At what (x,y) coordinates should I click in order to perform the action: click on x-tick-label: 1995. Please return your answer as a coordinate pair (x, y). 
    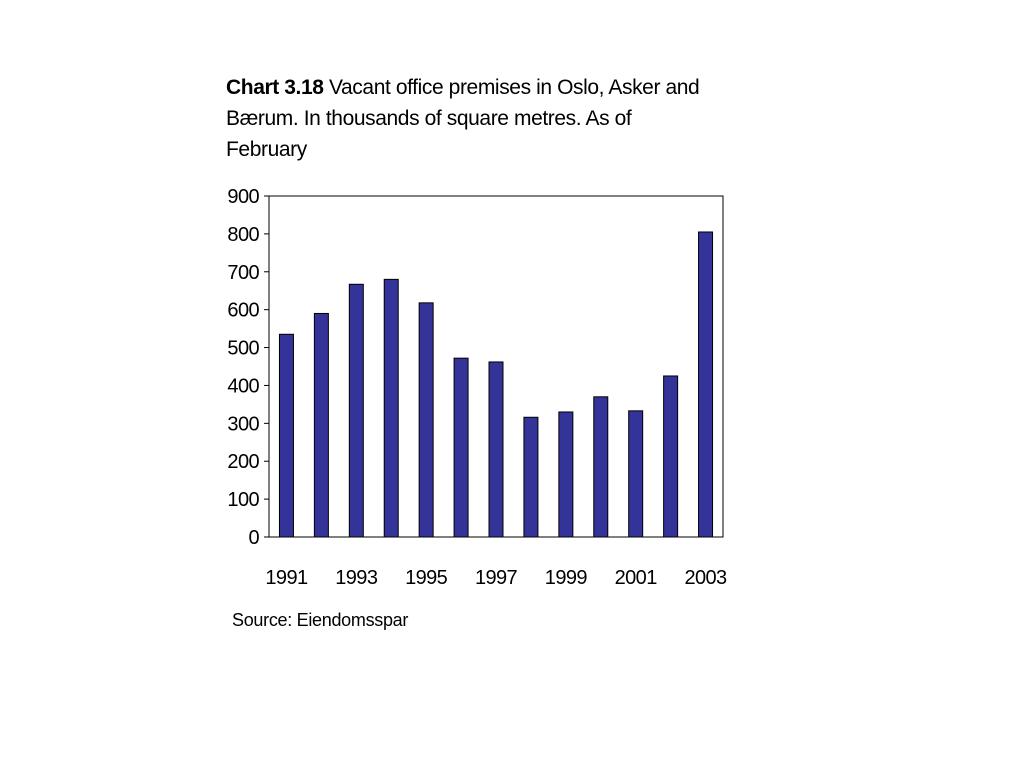
    Looking at the image, I should click on (426, 578).